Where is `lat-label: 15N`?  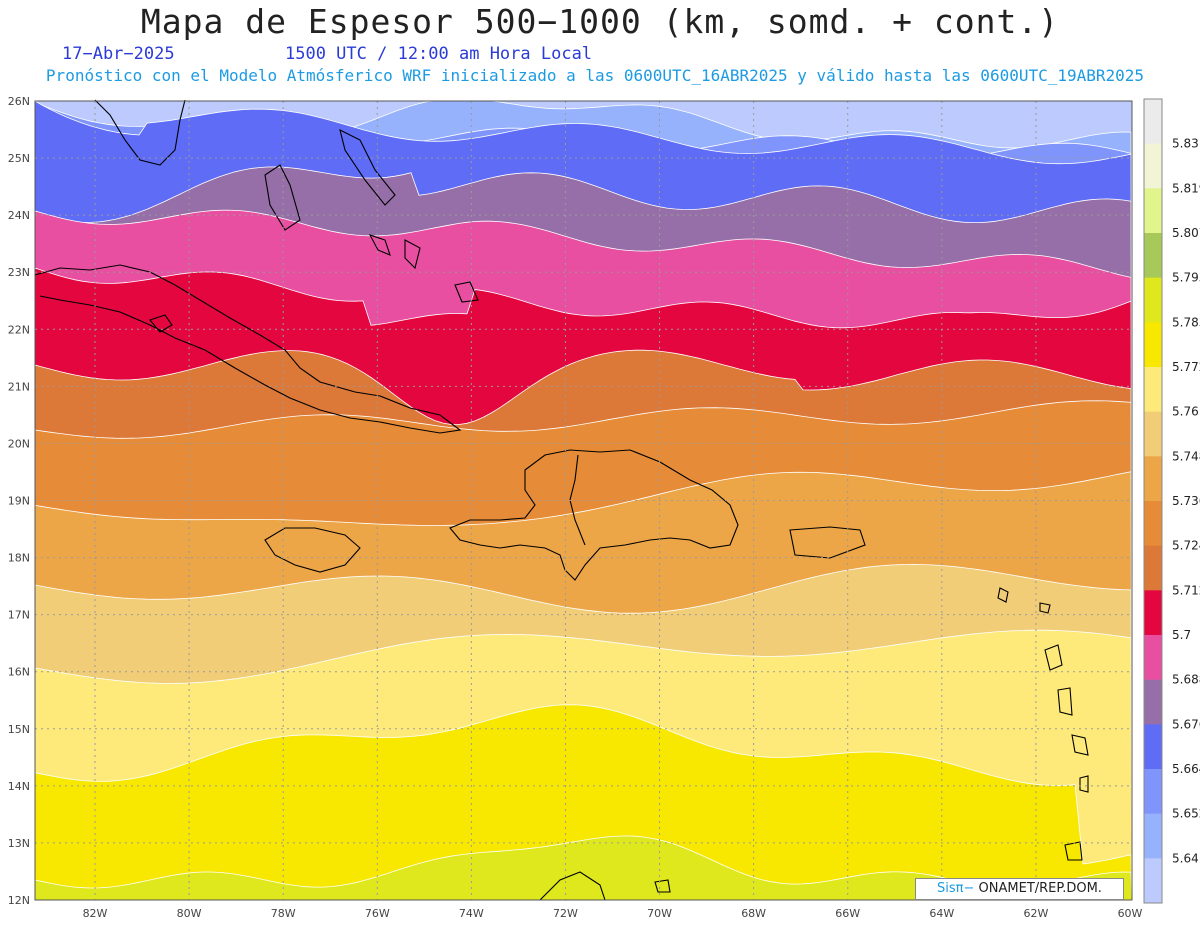 lat-label: 15N is located at coordinates (19, 729).